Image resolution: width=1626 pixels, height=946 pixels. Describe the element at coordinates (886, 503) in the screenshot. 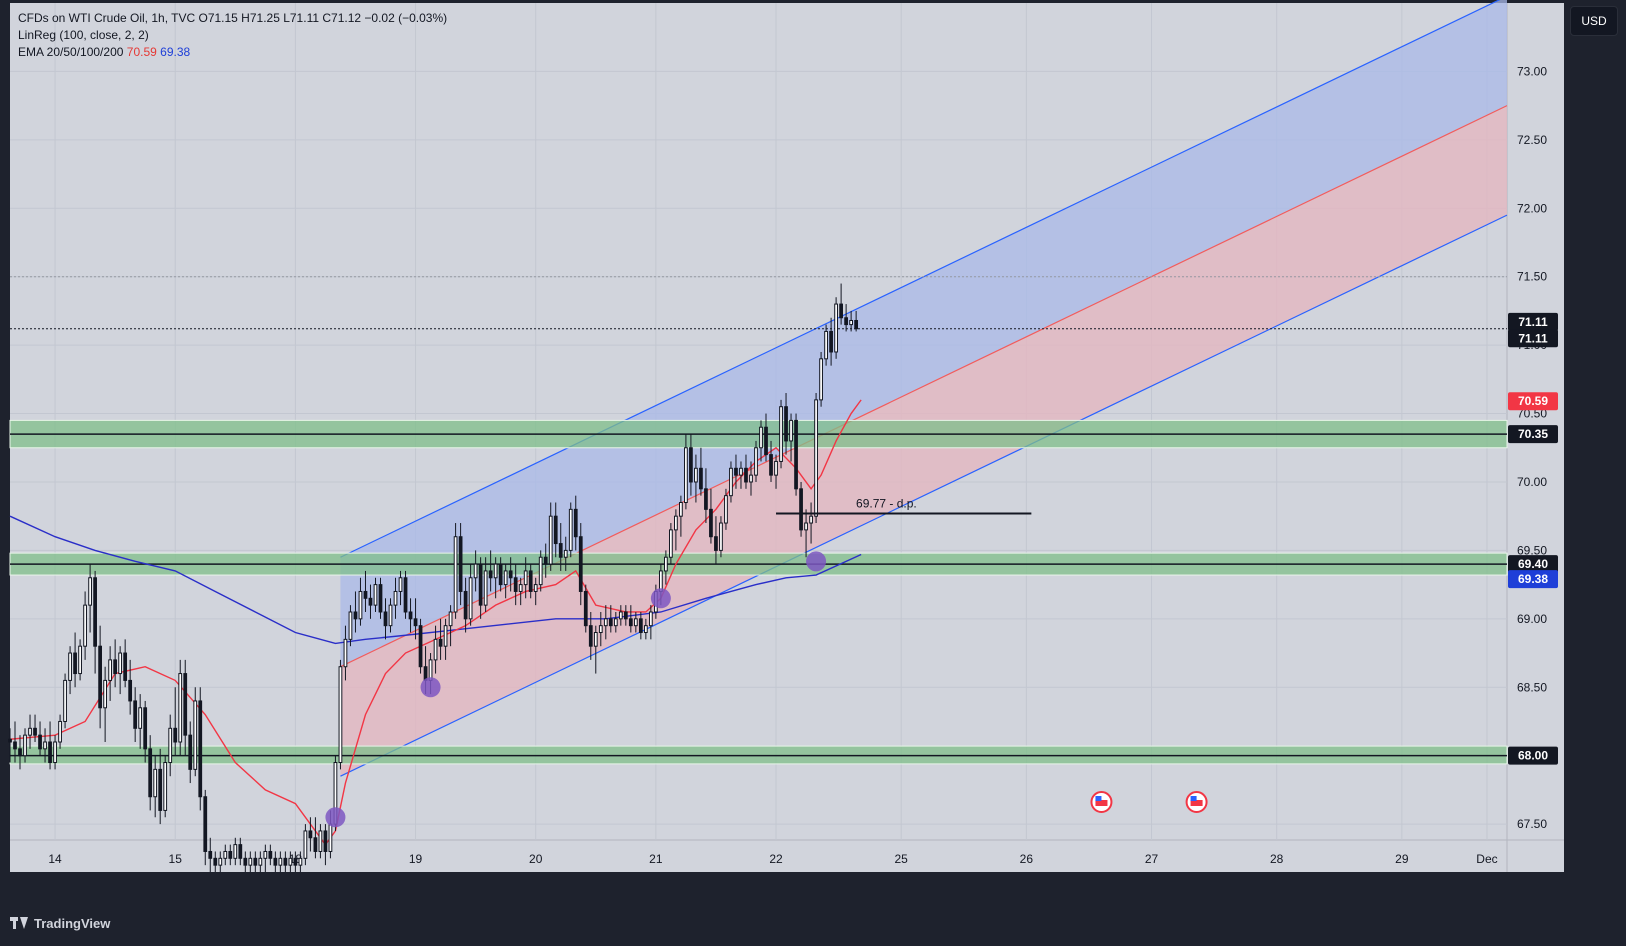

I see `dp-level-label: 69.77 - d.p.` at that location.